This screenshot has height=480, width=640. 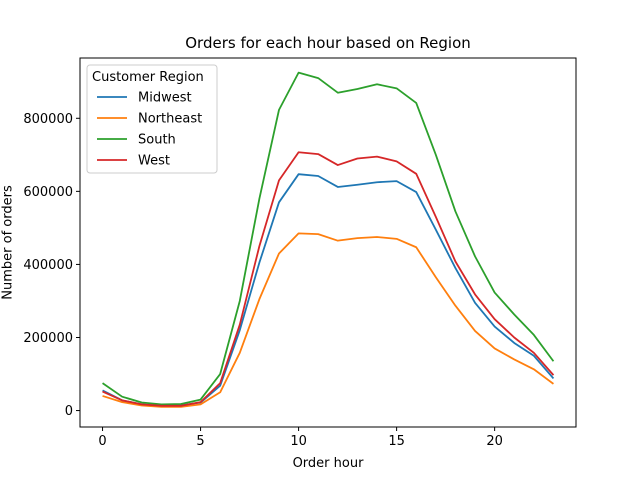 What do you see at coordinates (48, 119) in the screenshot?
I see `y-tick-label: 800000` at bounding box center [48, 119].